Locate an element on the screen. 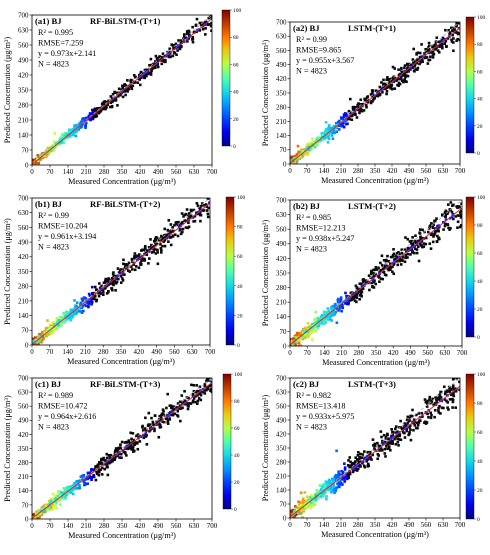 The width and height of the screenshot is (490, 555). x-tick-label: 490 is located at coordinates (156, 352).